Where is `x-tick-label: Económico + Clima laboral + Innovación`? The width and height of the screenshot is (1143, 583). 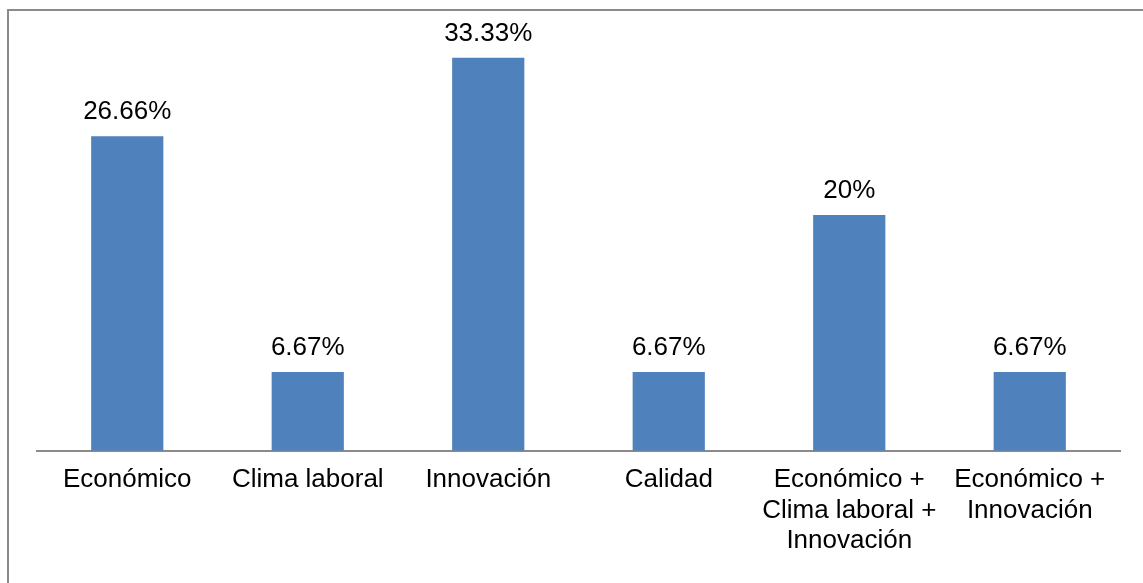
x-tick-label: Económico + Clima laboral + Innovación is located at coordinates (849, 508).